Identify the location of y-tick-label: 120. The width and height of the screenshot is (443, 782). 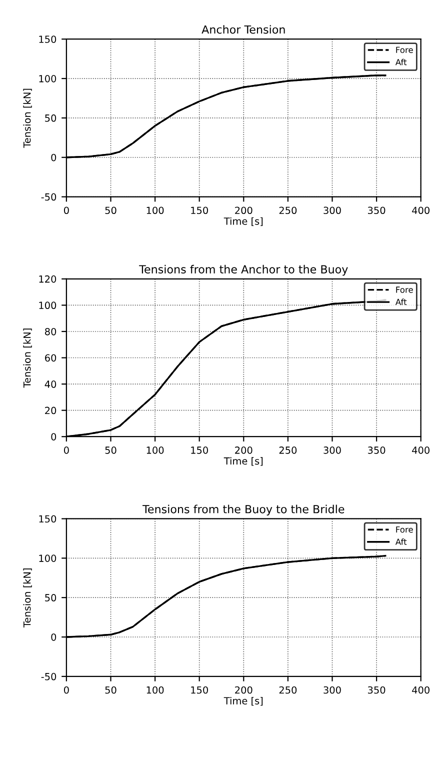
(47, 279).